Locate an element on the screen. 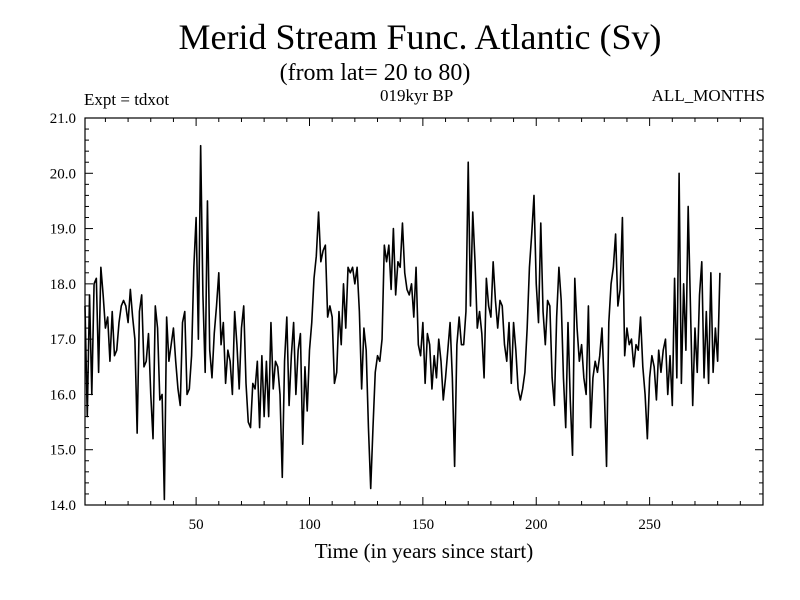 Image resolution: width=800 pixels, height=600 pixels. y-tick-label: 21.0 is located at coordinates (63, 119).